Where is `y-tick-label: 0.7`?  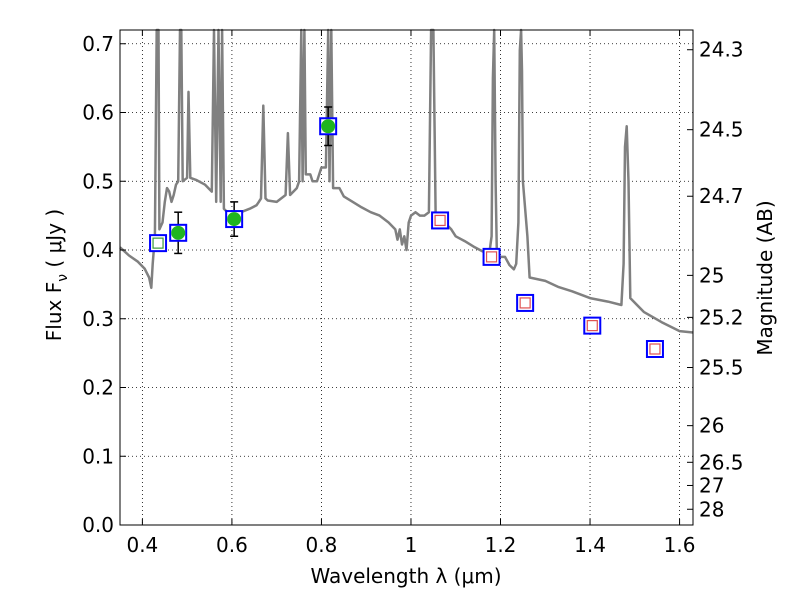
y-tick-label: 0.7 is located at coordinates (98, 44).